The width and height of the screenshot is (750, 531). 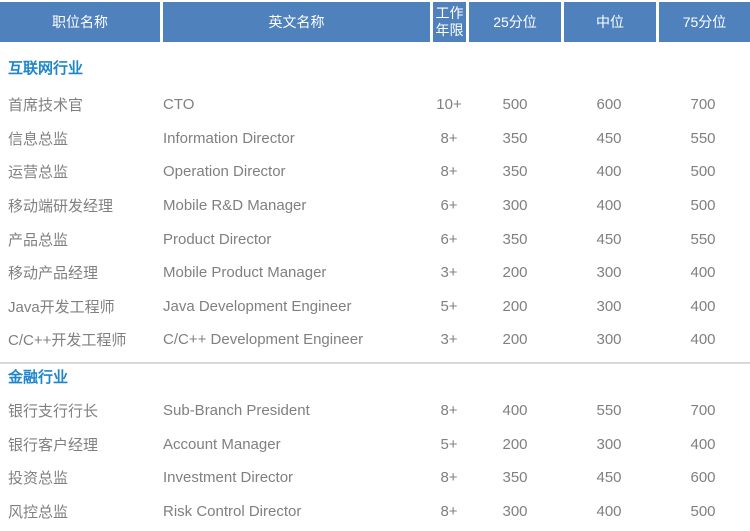 I want to click on position-en: Information Director, so click(x=229, y=138).